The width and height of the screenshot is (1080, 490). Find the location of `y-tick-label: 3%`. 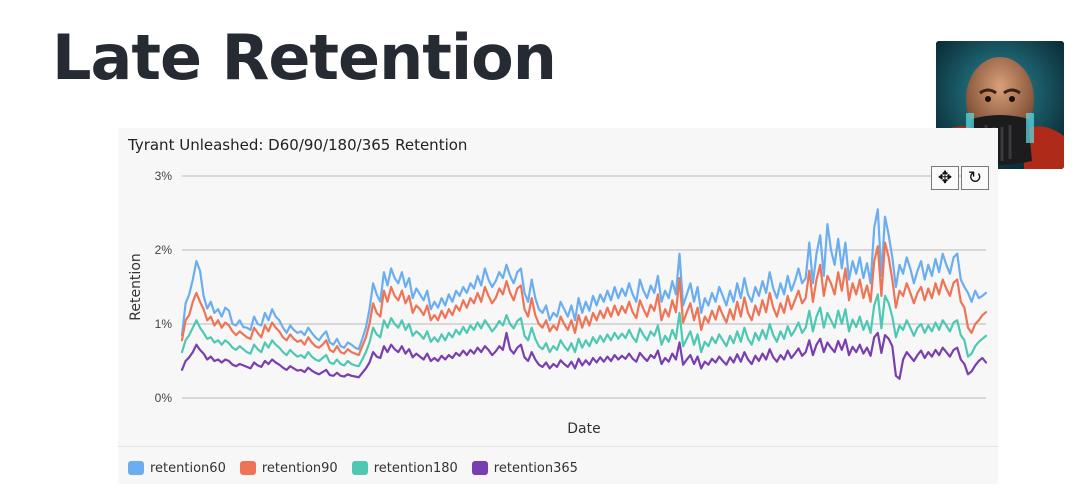

y-tick-label: 3% is located at coordinates (164, 176).